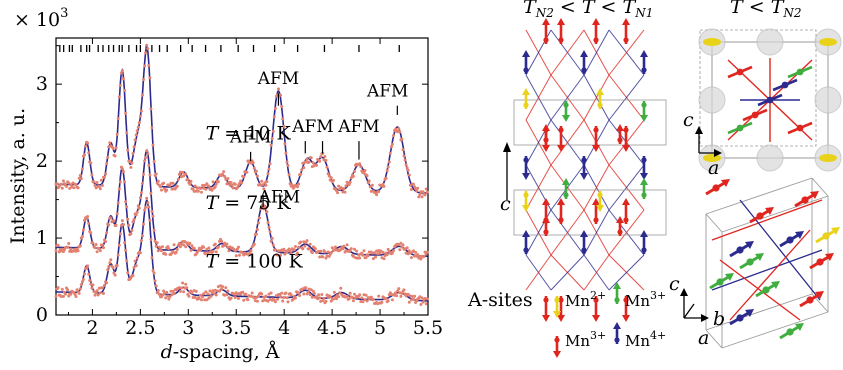  I want to click on cell-edge, so click(775, 214).